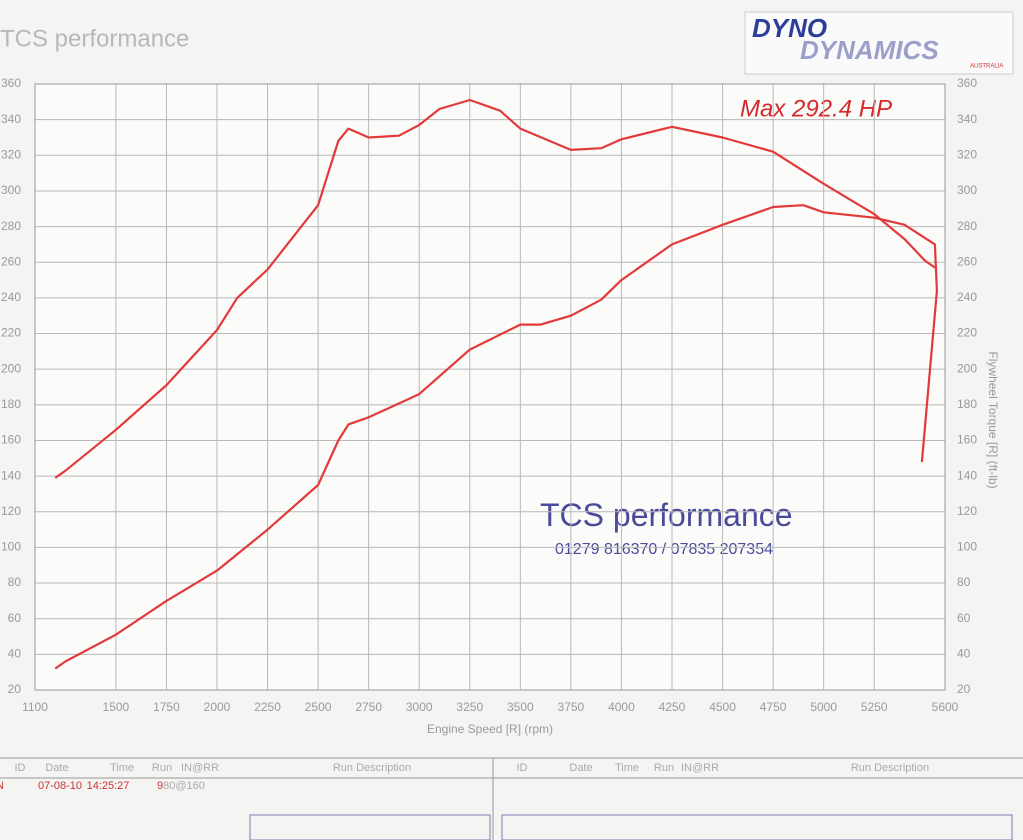 This screenshot has height=840, width=1023. Describe the element at coordinates (11, 119) in the screenshot. I see `y-tick-label: 340` at that location.